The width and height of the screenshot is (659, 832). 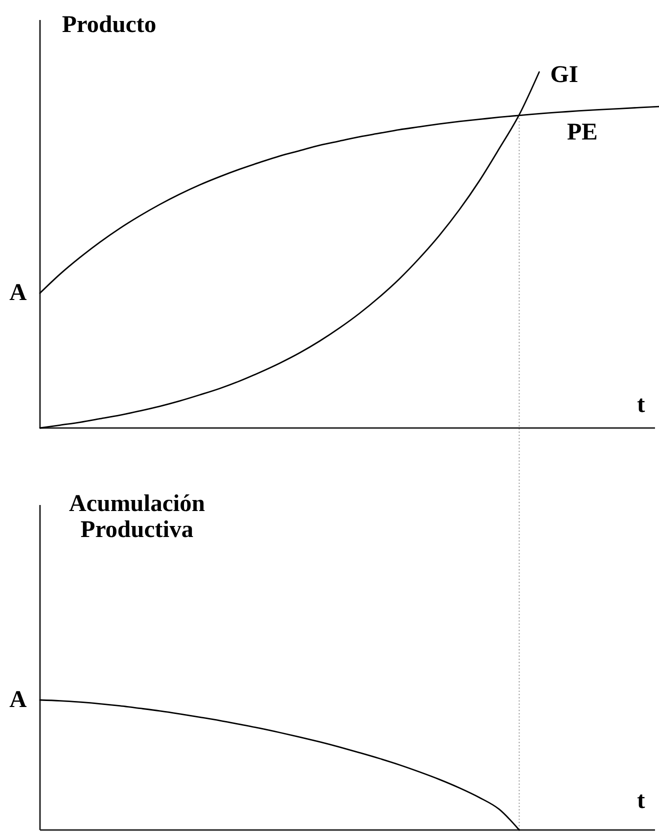 I want to click on series-label: GI, so click(x=564, y=75).